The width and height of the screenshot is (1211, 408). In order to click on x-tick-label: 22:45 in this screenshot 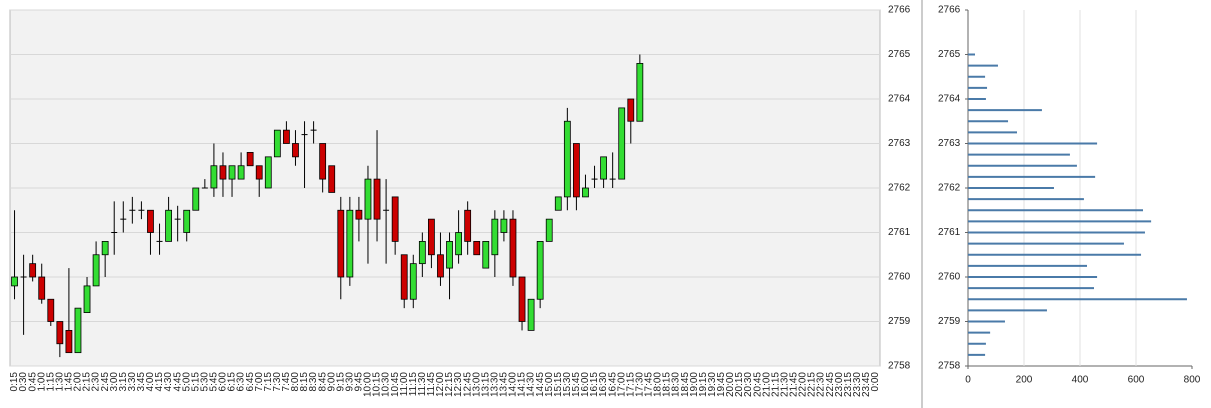, I will do `click(830, 384)`.